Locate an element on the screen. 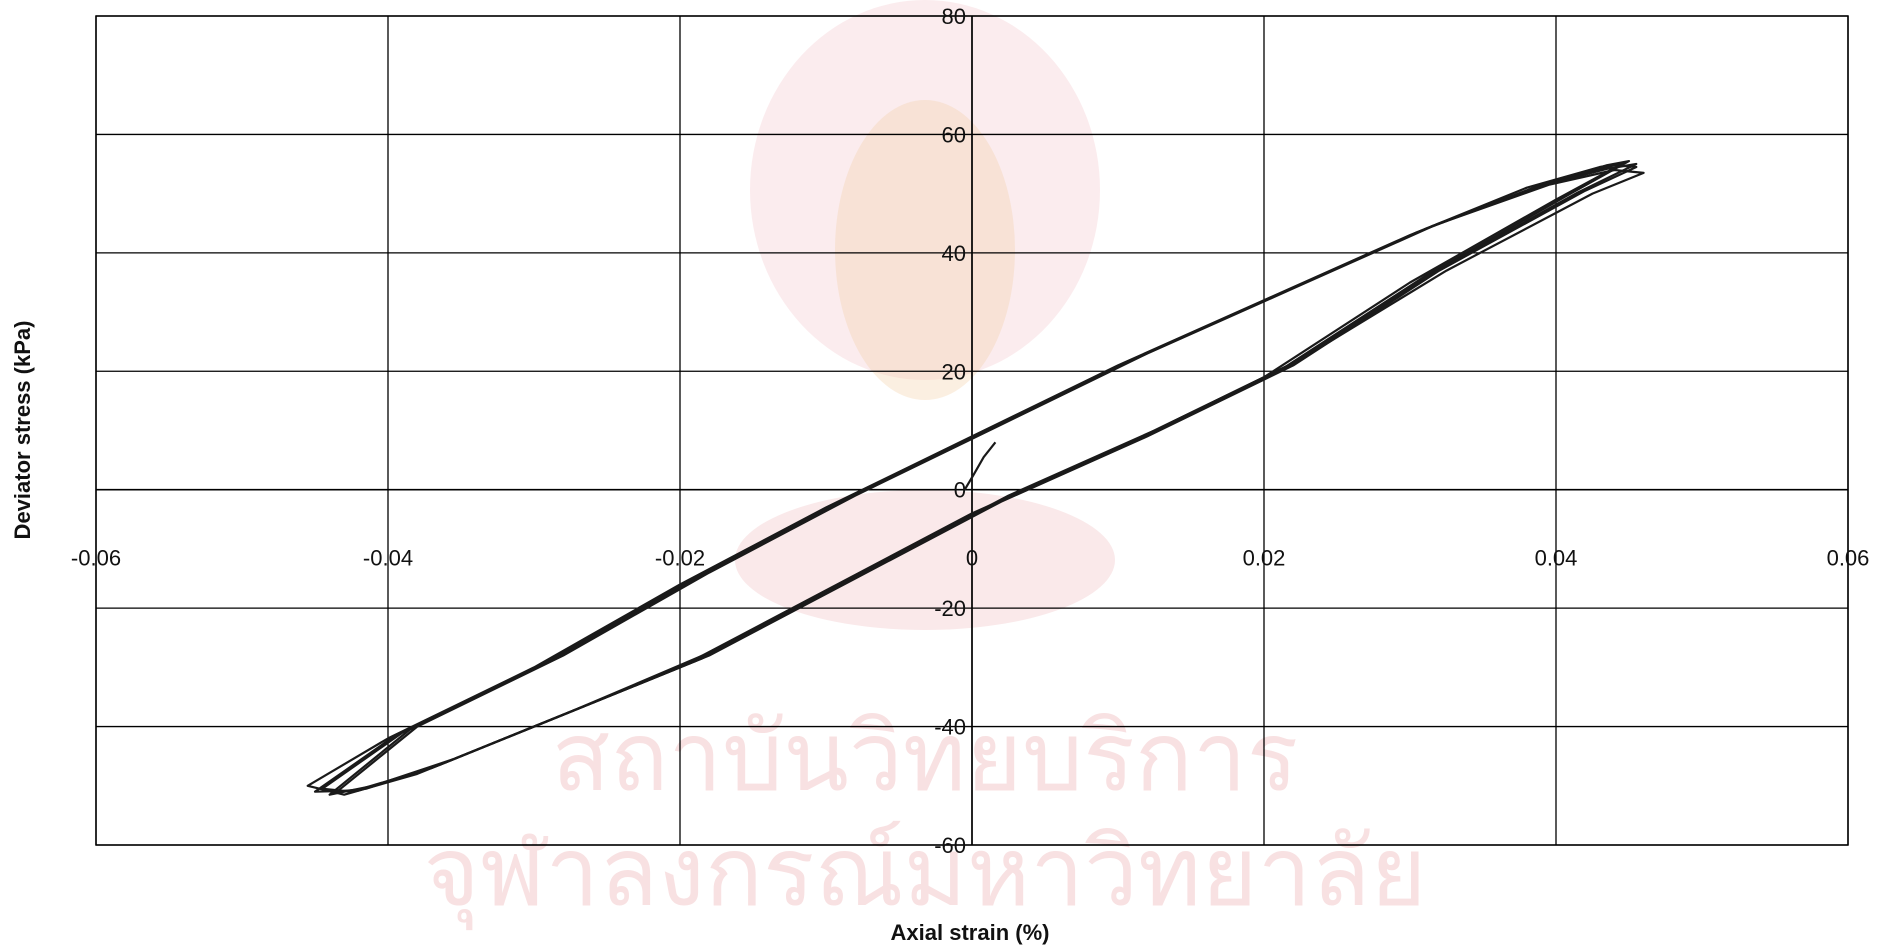 The width and height of the screenshot is (1900, 950). x-tick-labels: -0.06 -0.04 -0.02 0 0.02 0.04 0.06 is located at coordinates (970, 558).